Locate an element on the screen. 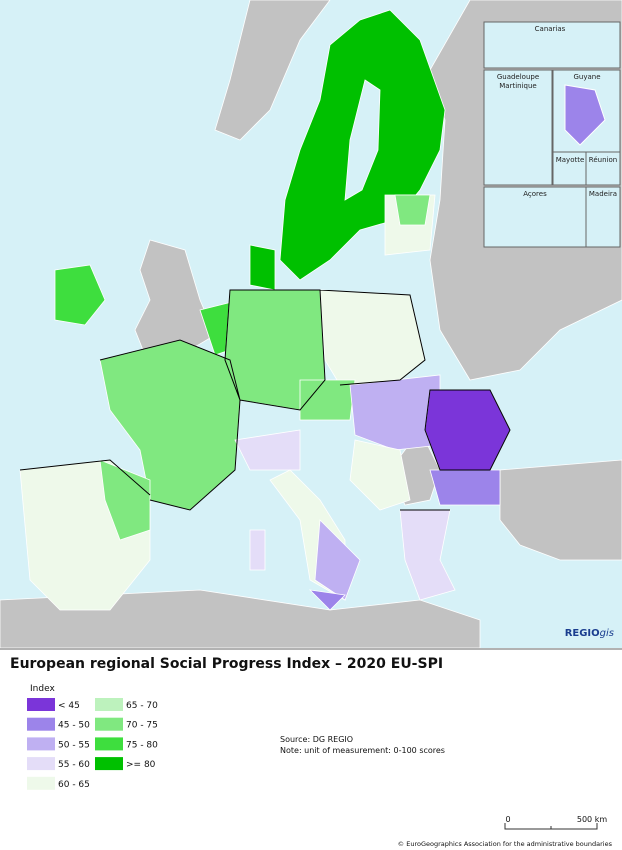 Image resolution: width=622 pixels, height=850 pixels. inset-label: Mayotte is located at coordinates (570, 160).